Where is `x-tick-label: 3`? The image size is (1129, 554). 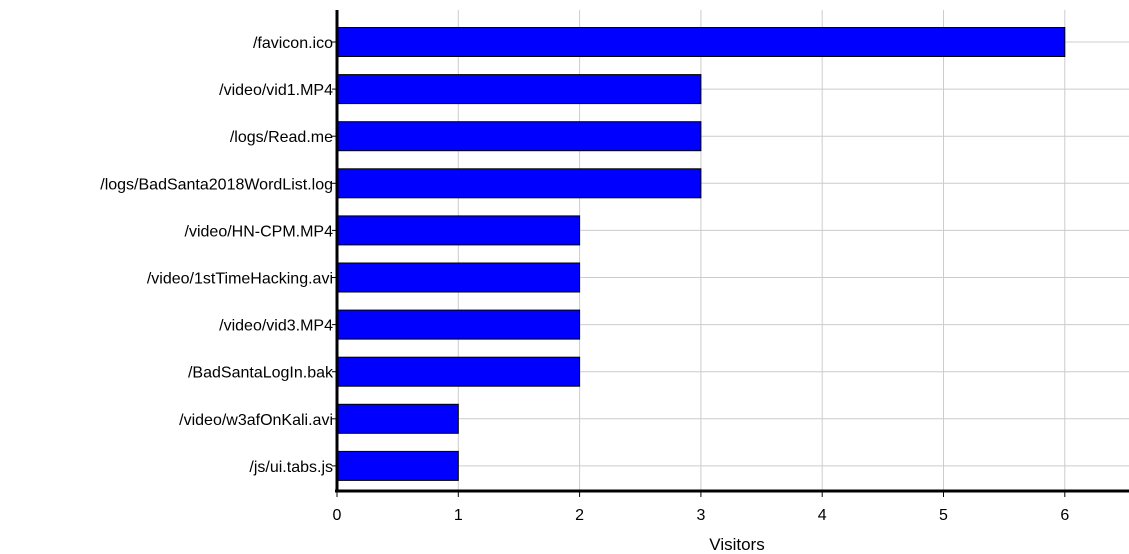
x-tick-label: 3 is located at coordinates (700, 515).